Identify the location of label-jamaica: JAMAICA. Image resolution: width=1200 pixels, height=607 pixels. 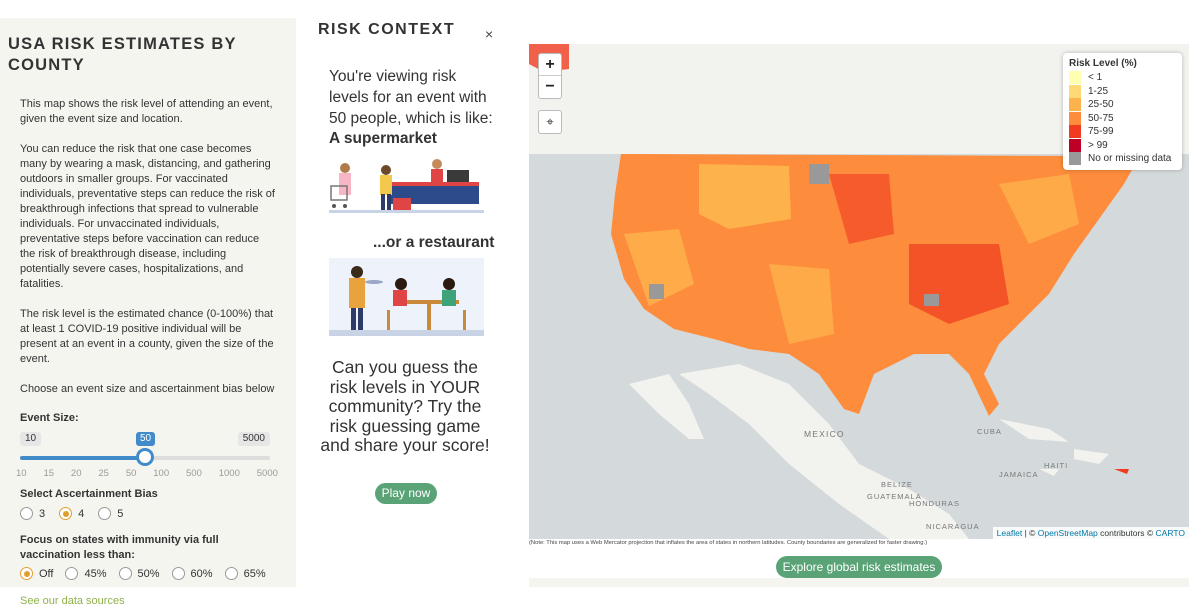
(1019, 474).